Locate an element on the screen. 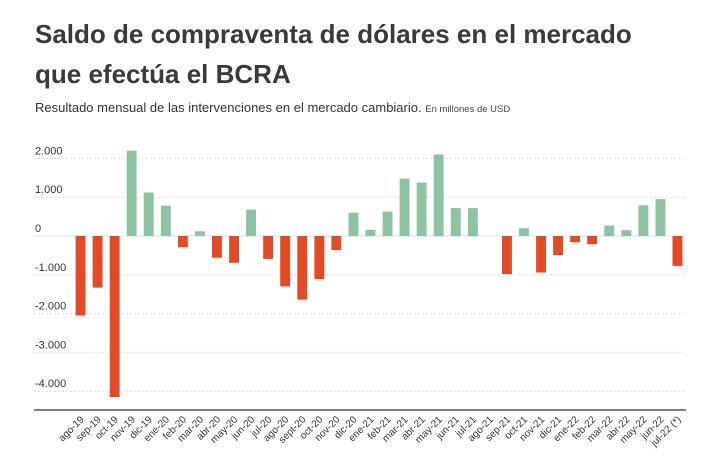 The height and width of the screenshot is (465, 709). y-axis-tick-labels: 2.000 1.000 0 -1.000 -2.000 -3.000 -4.000 is located at coordinates (50, 267).